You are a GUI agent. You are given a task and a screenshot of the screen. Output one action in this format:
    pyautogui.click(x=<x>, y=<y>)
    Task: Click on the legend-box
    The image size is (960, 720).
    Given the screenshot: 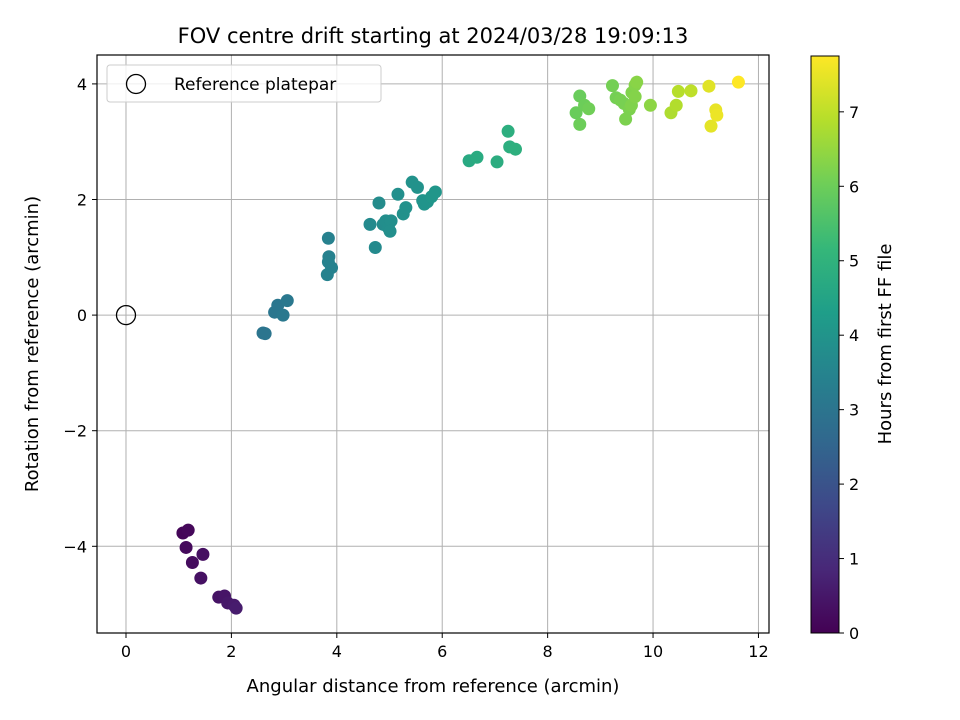 What is the action you would take?
    pyautogui.click(x=244, y=83)
    